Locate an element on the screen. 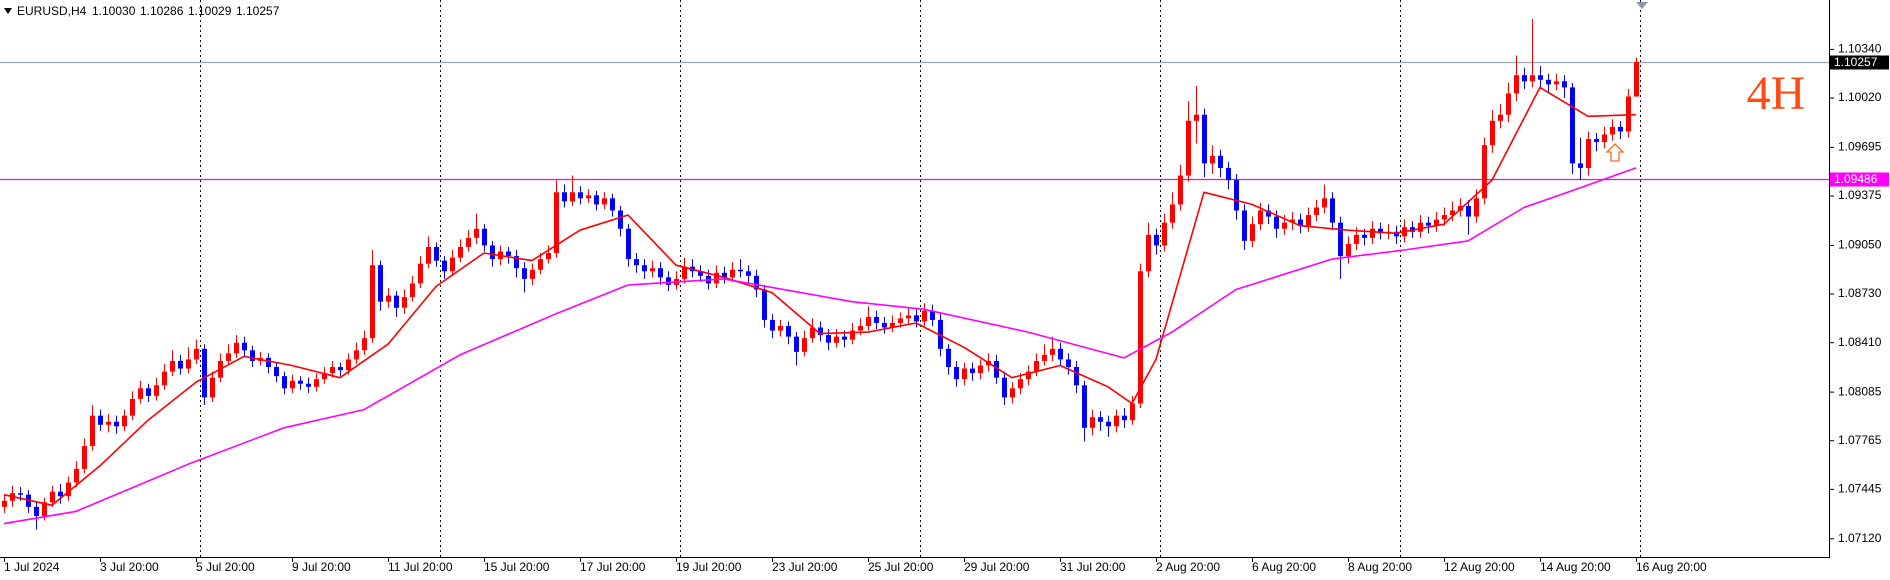  y-tick-label: 1.07445 is located at coordinates (1860, 489).